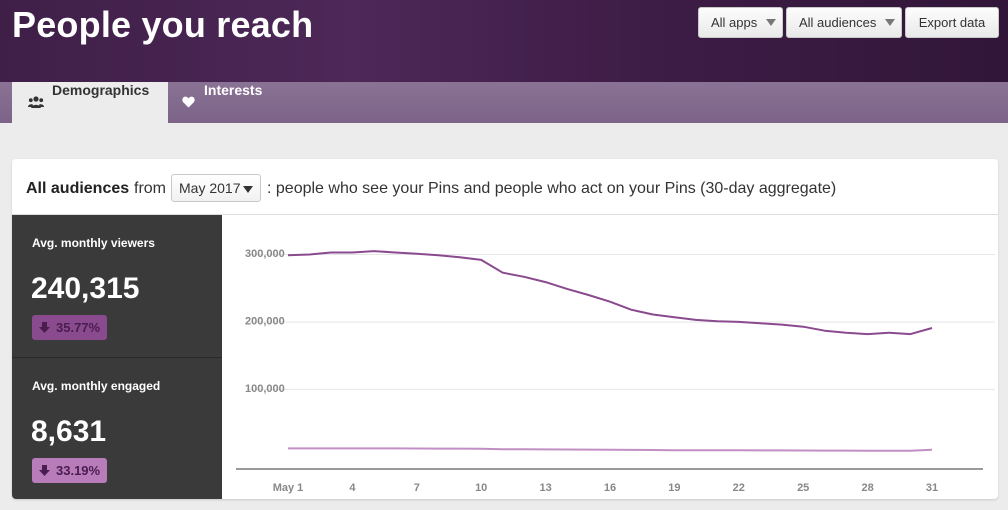 Image resolution: width=1008 pixels, height=510 pixels. What do you see at coordinates (739, 488) in the screenshot?
I see `x-tick-label: 22` at bounding box center [739, 488].